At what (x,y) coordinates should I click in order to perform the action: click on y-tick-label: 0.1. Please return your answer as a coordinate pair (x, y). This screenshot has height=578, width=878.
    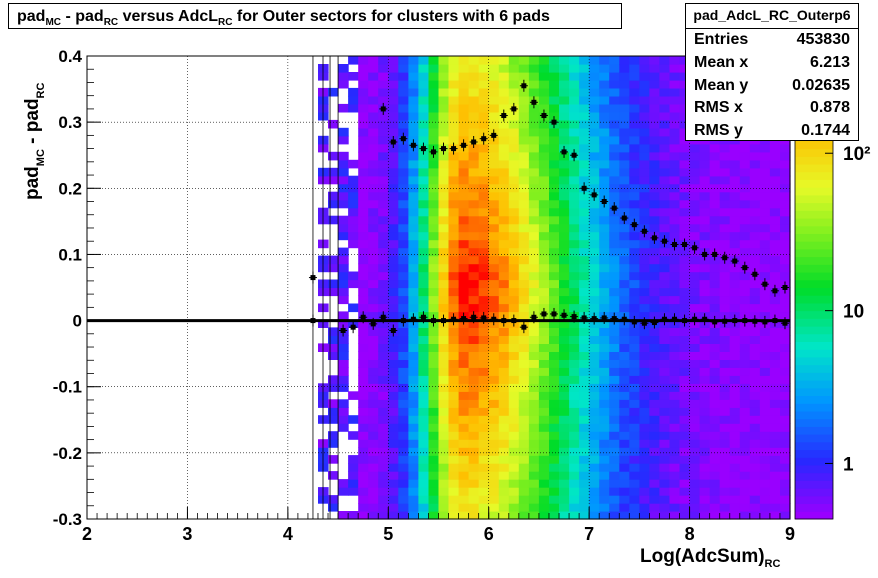
    Looking at the image, I should click on (70, 254).